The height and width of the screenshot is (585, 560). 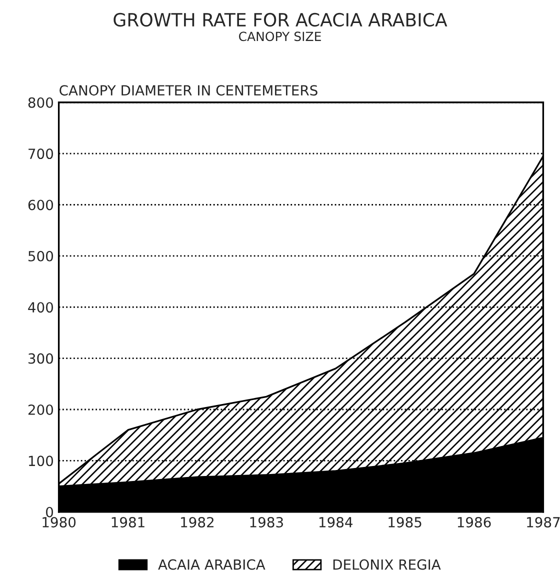 I want to click on y-tick-label: 800, so click(x=41, y=102).